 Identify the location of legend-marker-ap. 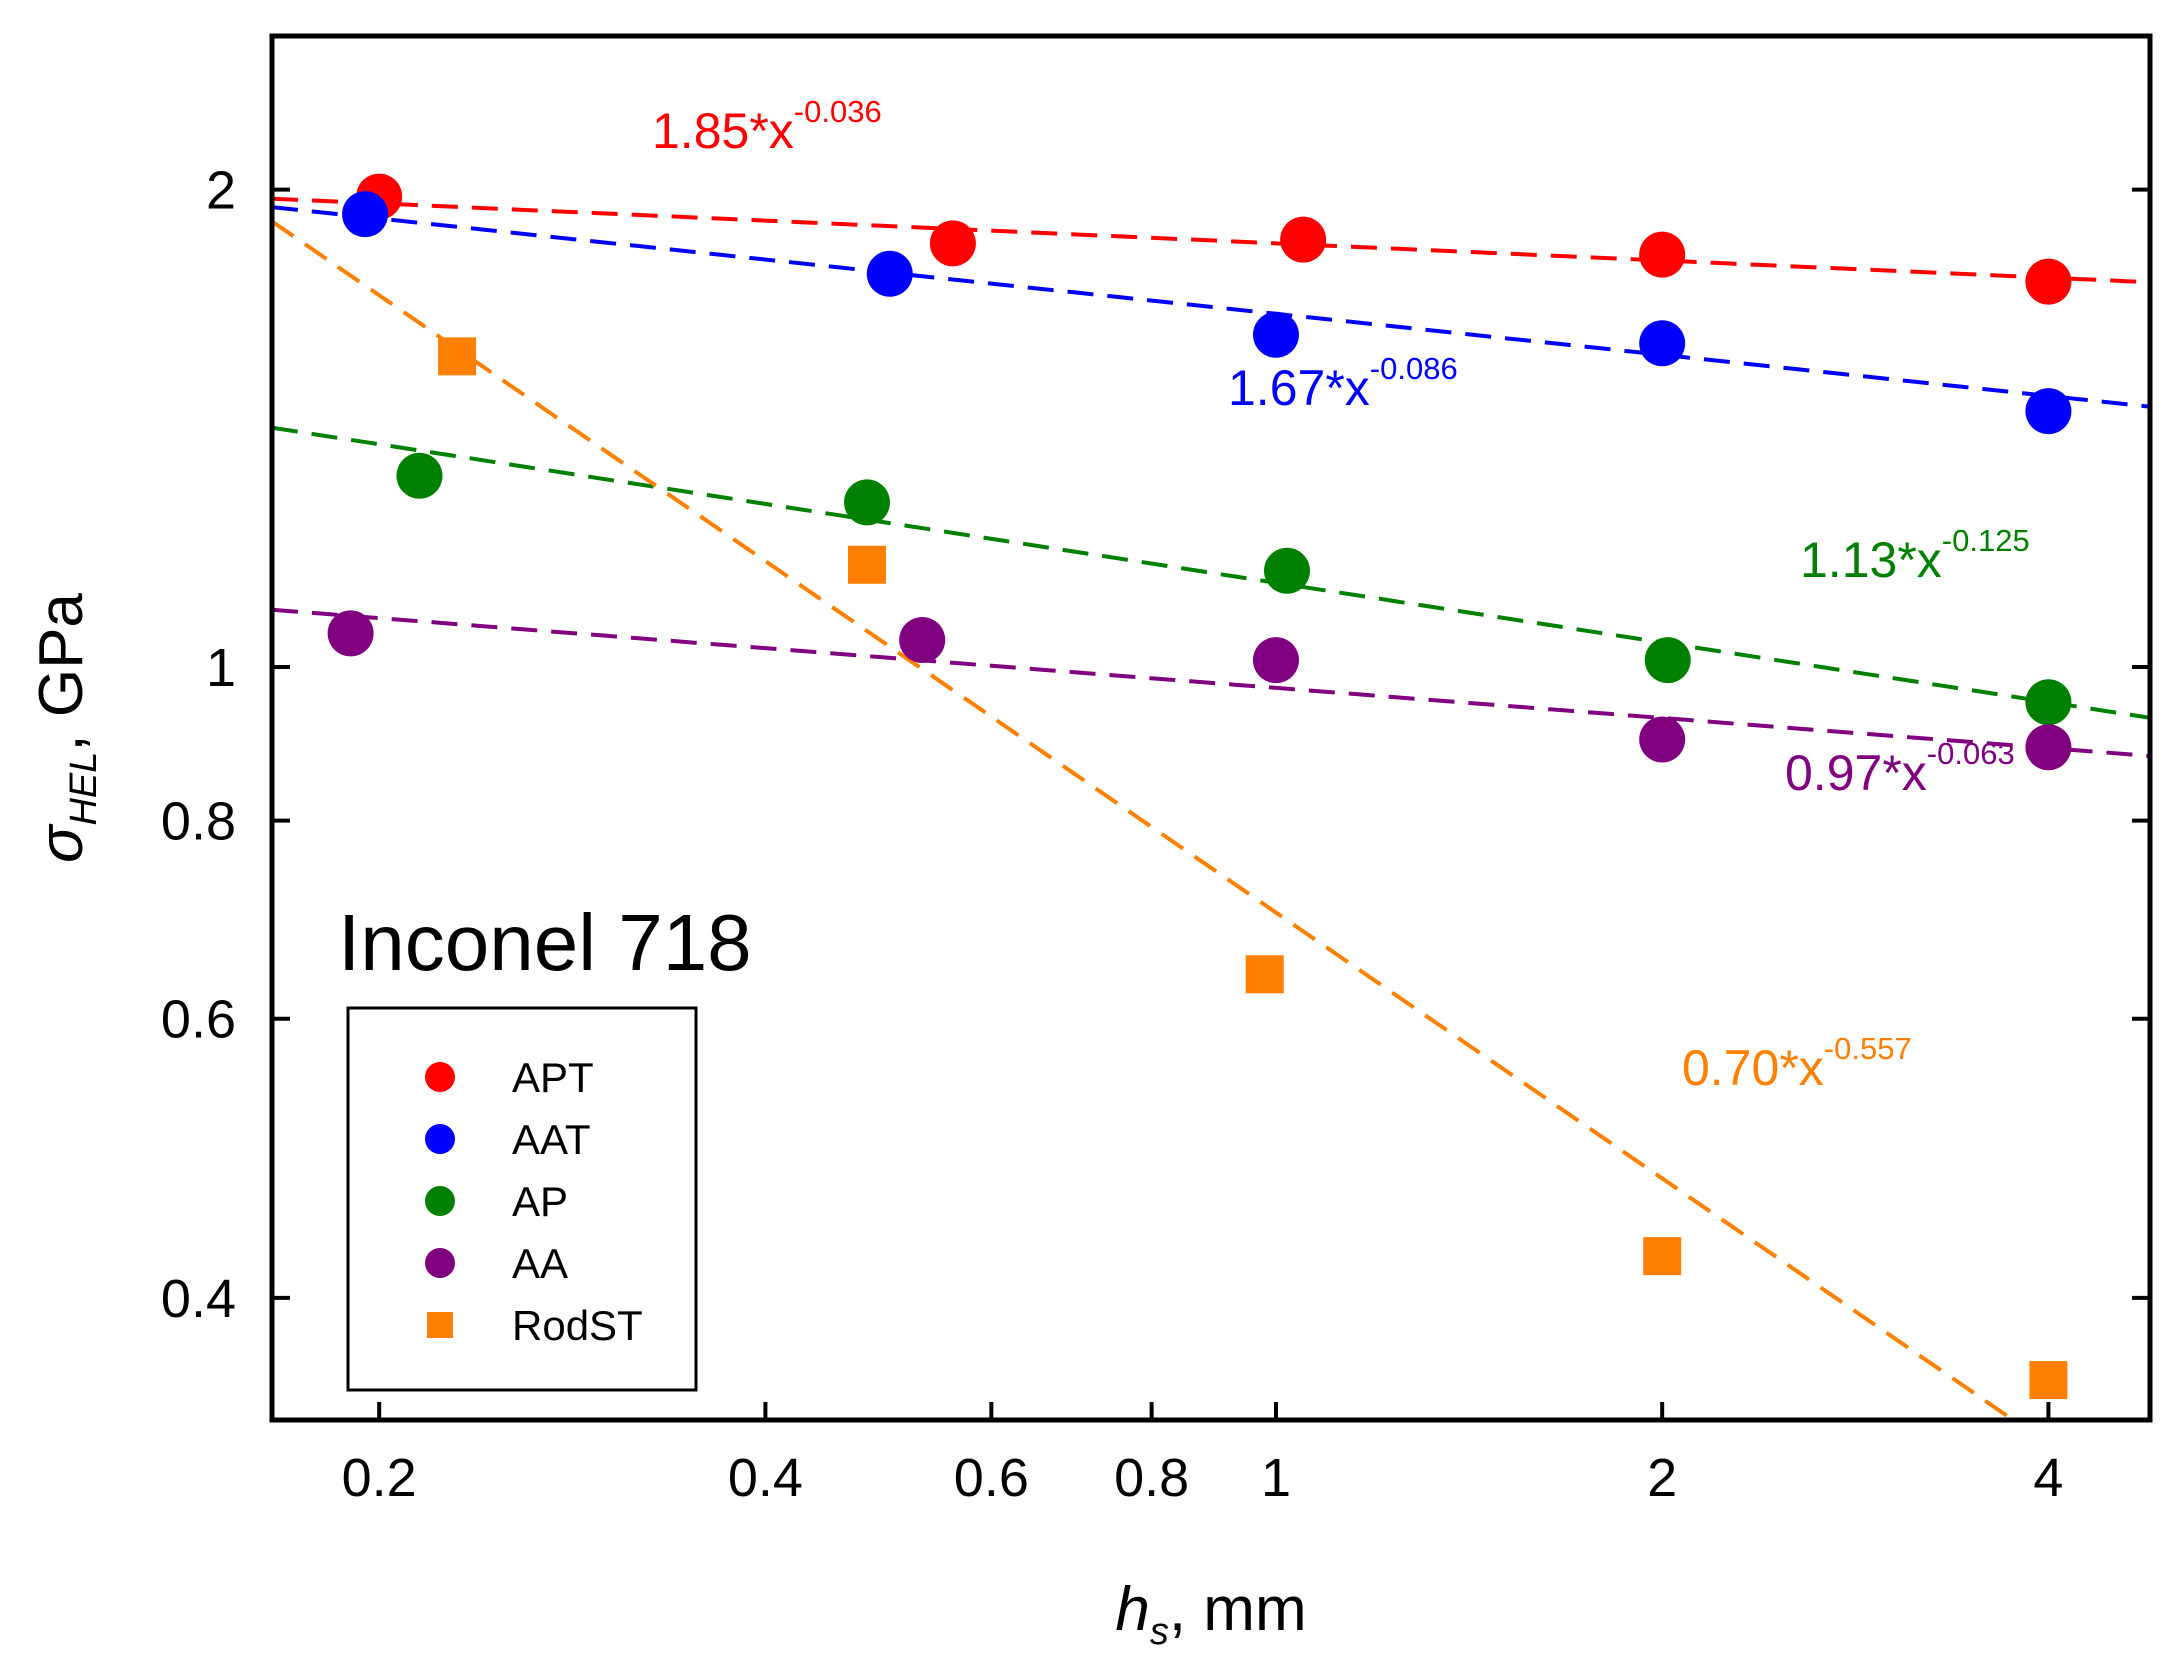
(440, 1201).